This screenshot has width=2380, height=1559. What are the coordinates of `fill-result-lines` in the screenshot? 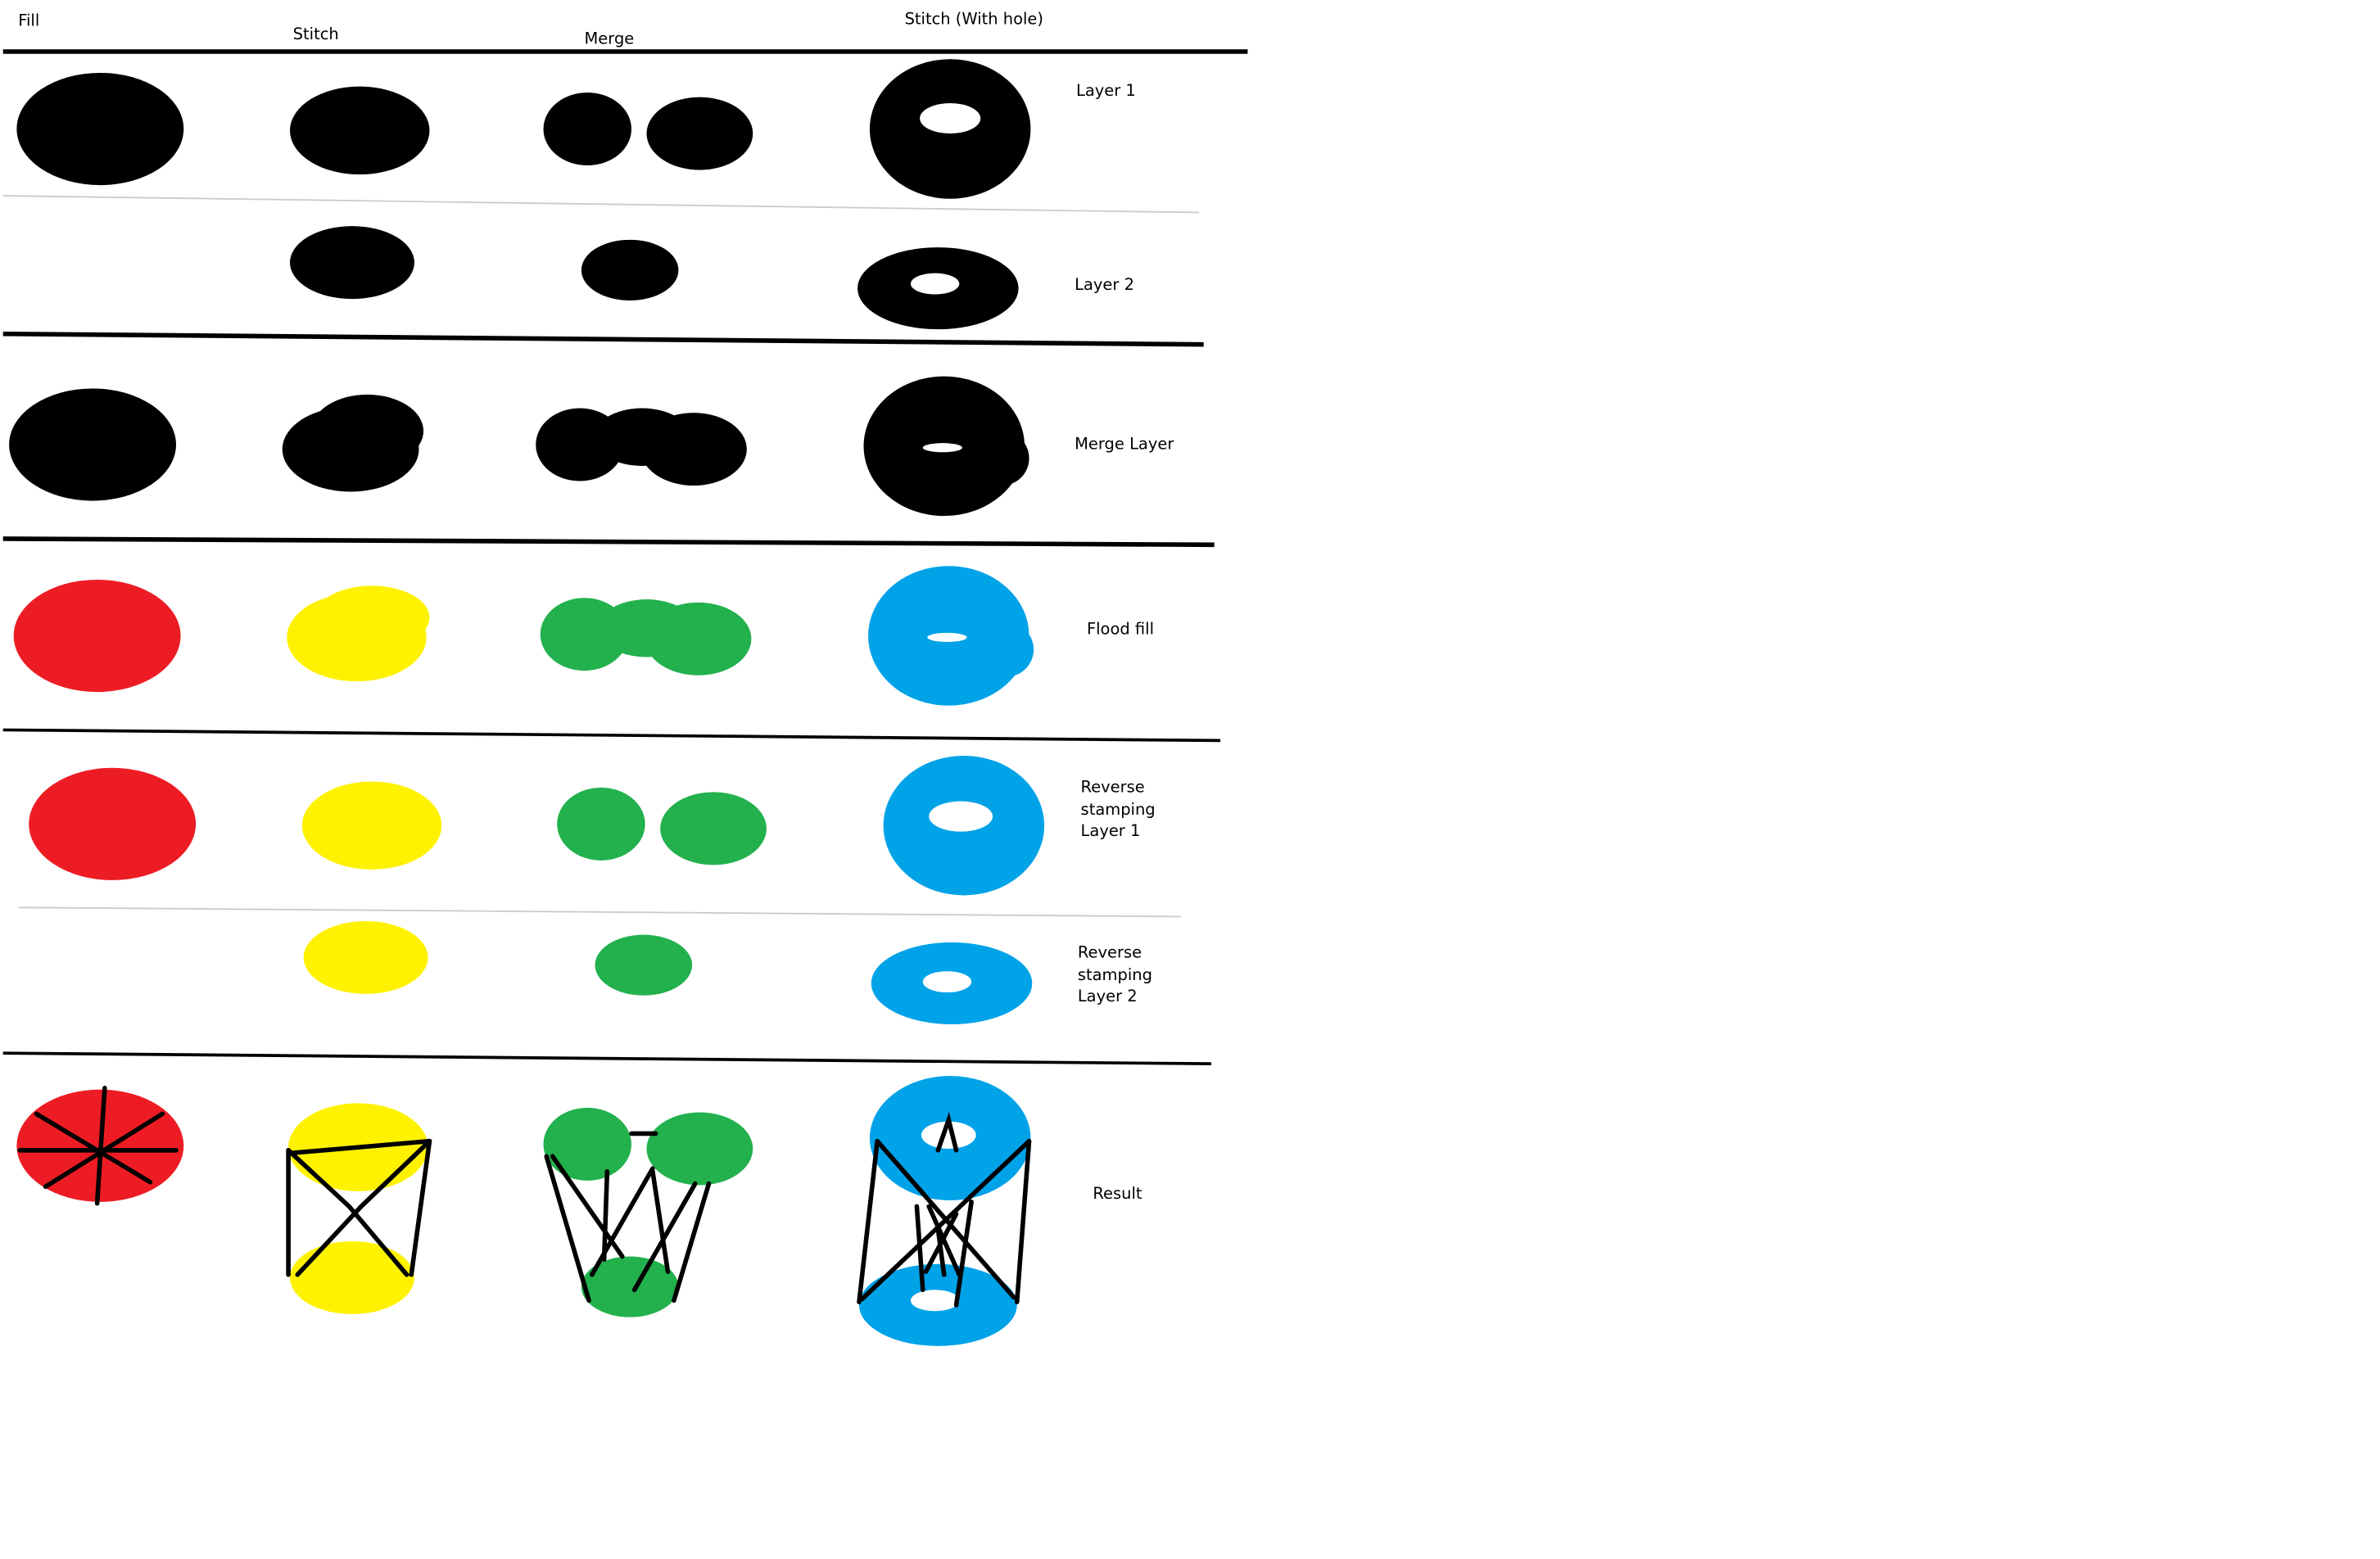 It's located at (98, 1146).